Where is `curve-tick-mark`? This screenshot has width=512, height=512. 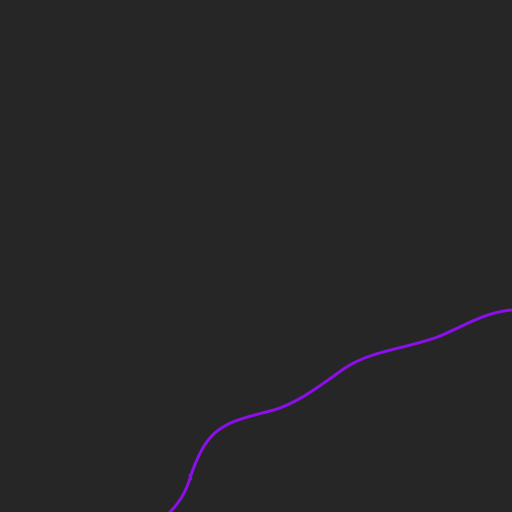
curve-tick-mark is located at coordinates (190, 477).